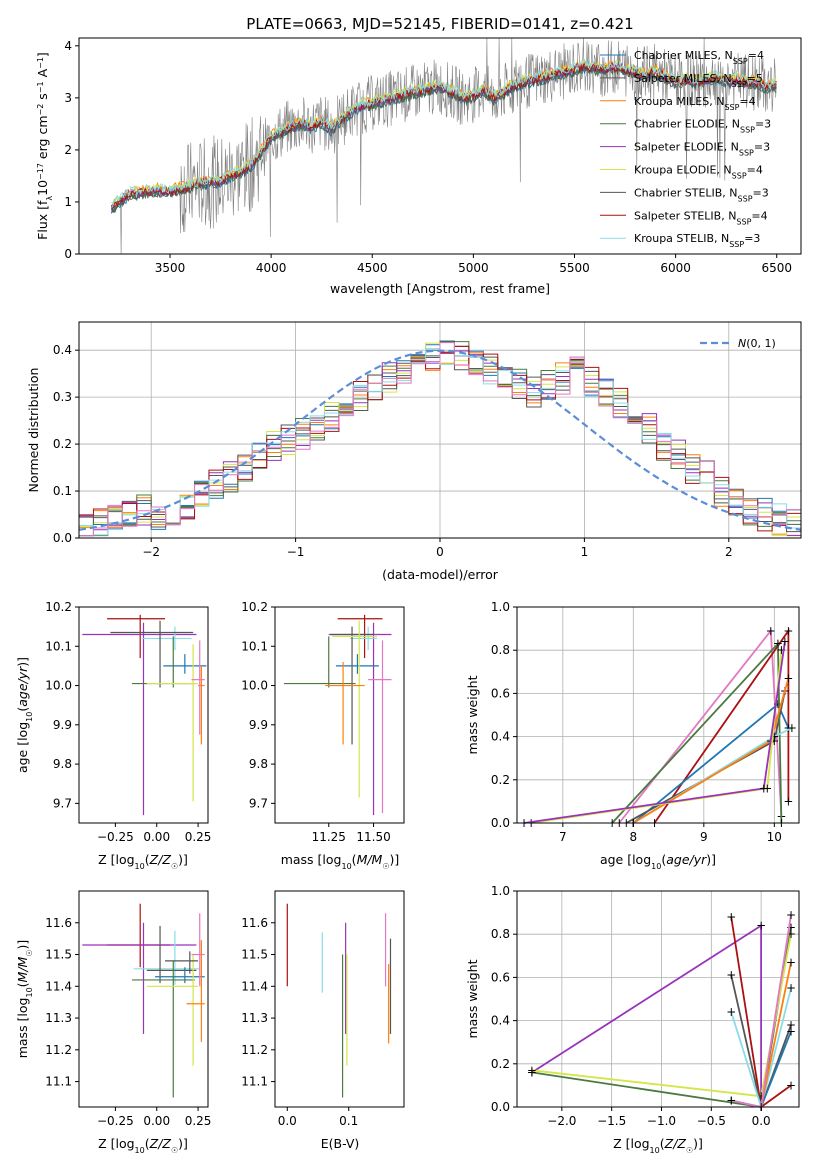 The image size is (819, 1170). Describe the element at coordinates (156, 837) in the screenshot. I see `x-tick-label: 0.00` at that location.